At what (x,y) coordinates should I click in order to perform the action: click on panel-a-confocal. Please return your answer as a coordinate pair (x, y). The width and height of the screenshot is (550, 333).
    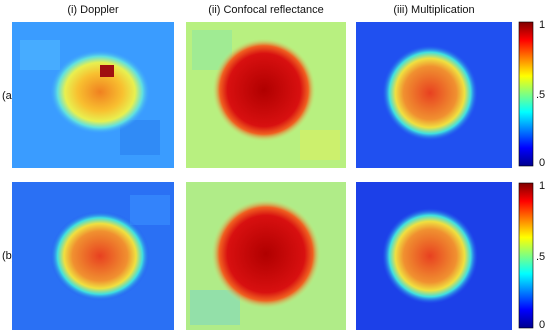
    Looking at the image, I should click on (266, 95).